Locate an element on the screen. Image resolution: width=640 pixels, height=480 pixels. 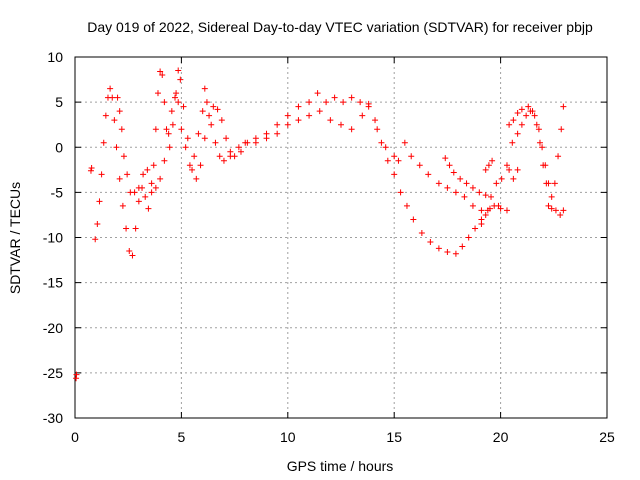
x-tick-label: 20 is located at coordinates (501, 437).